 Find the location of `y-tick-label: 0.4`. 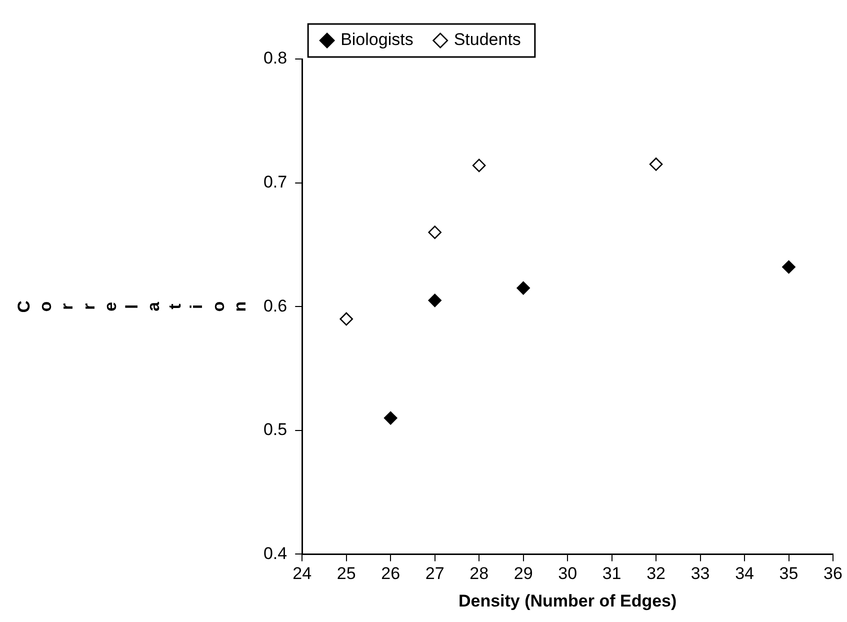

y-tick-label: 0.4 is located at coordinates (275, 553).